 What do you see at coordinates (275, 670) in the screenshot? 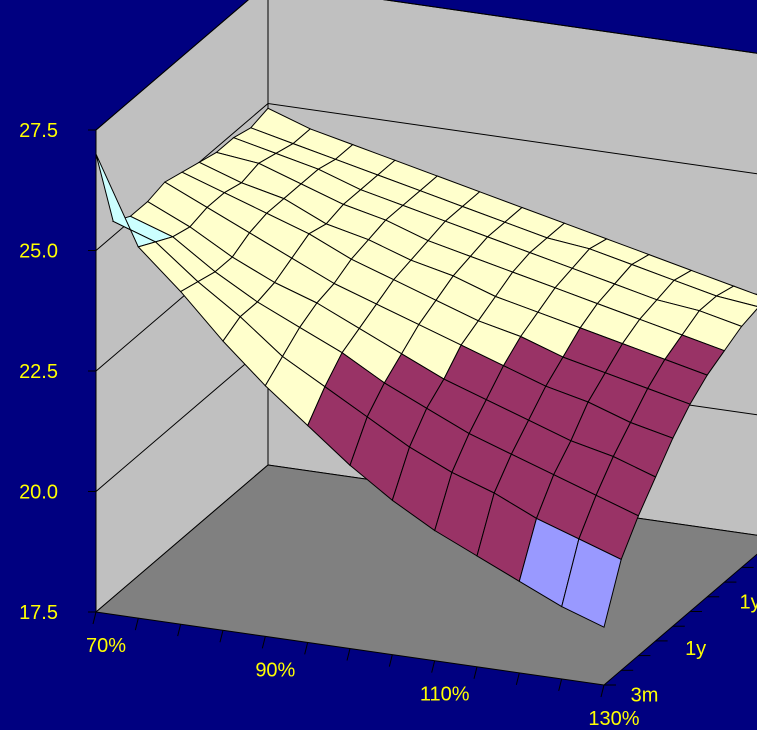
I see `x-tick-label: 90%` at bounding box center [275, 670].